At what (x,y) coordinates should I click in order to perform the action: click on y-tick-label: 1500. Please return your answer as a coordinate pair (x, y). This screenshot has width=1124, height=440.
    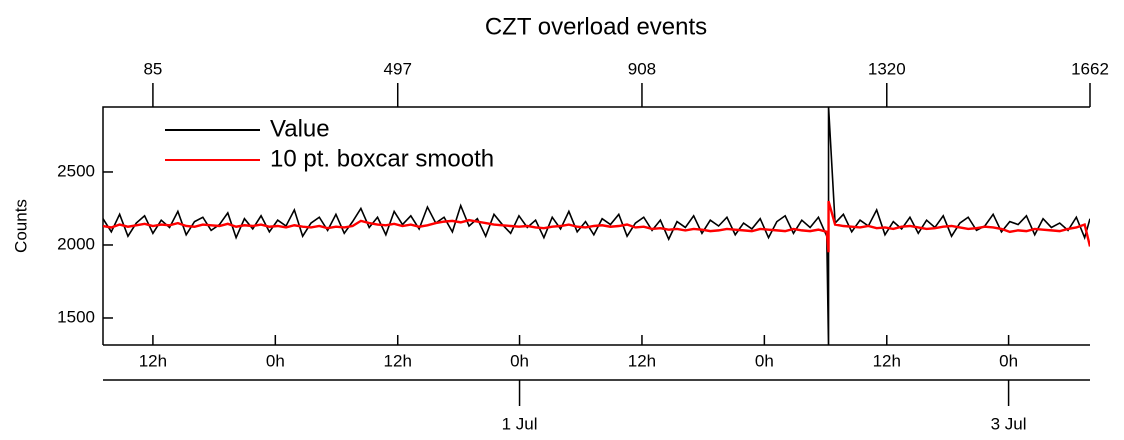
    Looking at the image, I should click on (76, 316).